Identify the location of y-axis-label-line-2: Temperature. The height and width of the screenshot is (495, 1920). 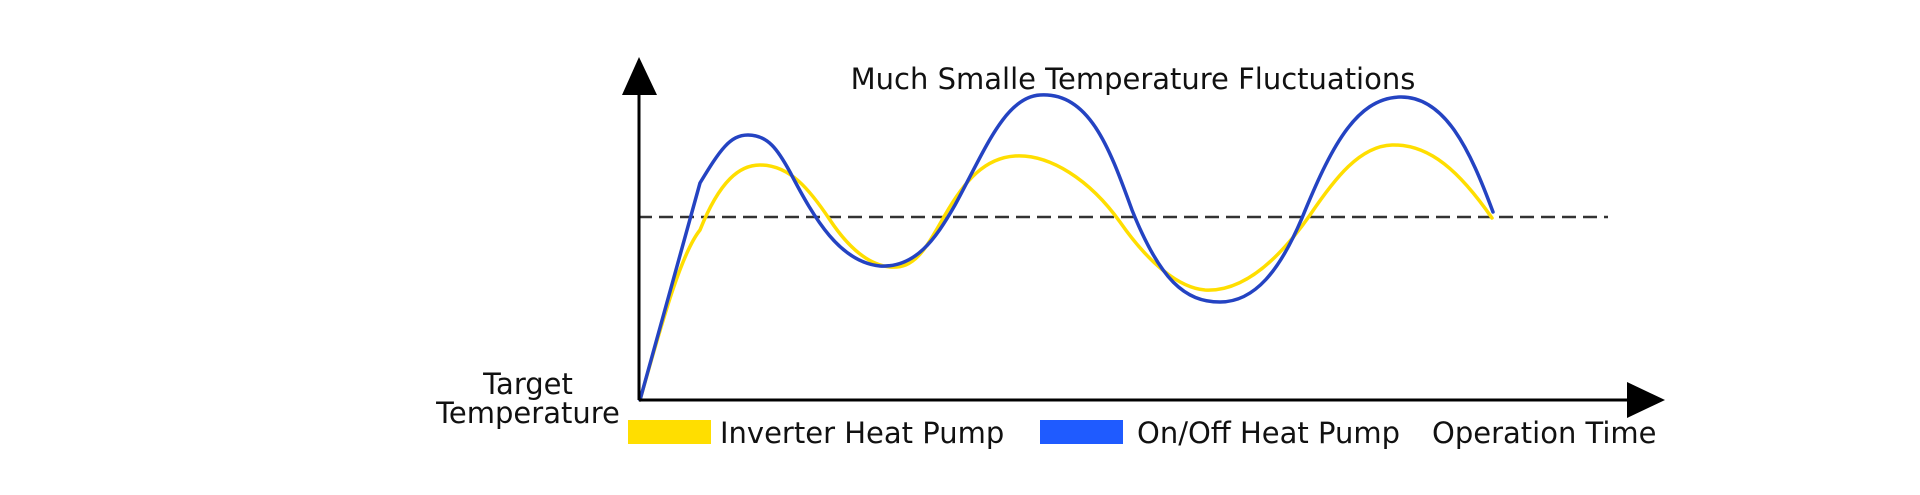
(527, 413).